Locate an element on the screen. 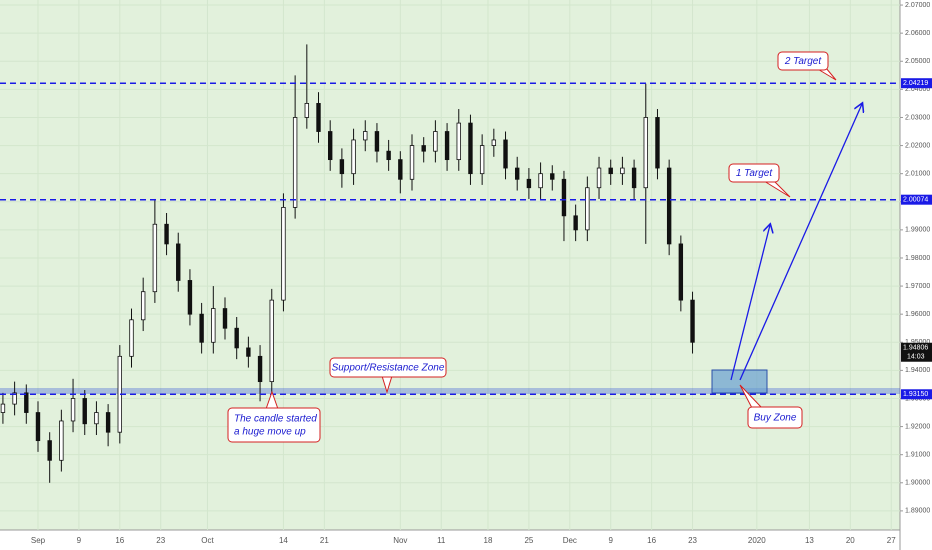  level-label: 2.04219 is located at coordinates (915, 83).